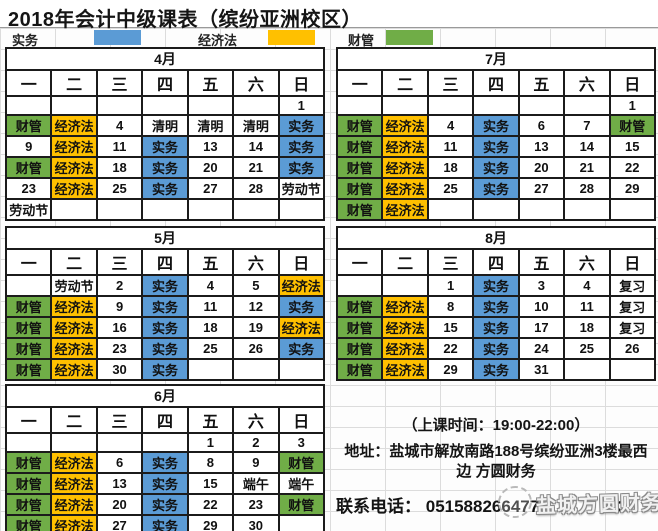  What do you see at coordinates (210, 146) in the screenshot?
I see `date-cell: 13` at bounding box center [210, 146].